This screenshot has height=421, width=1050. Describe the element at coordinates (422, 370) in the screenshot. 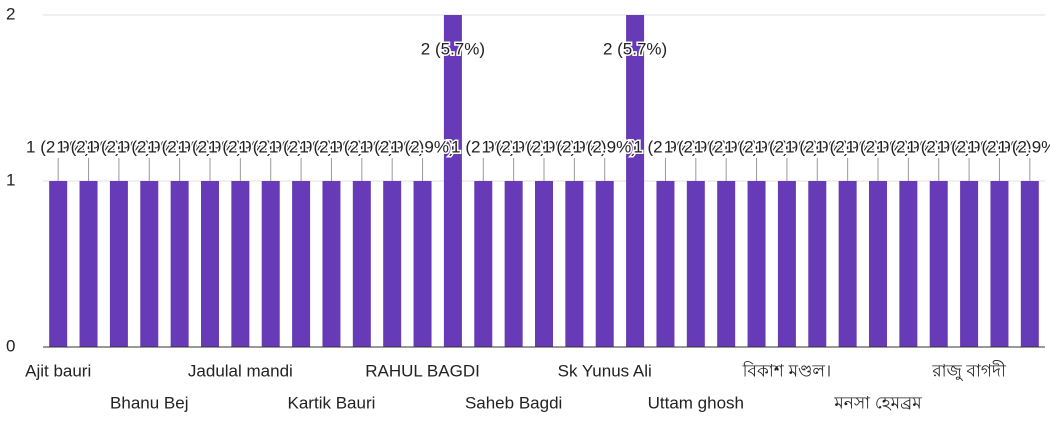

I see `x-tick-label: RAHUL BAGDI` at that location.